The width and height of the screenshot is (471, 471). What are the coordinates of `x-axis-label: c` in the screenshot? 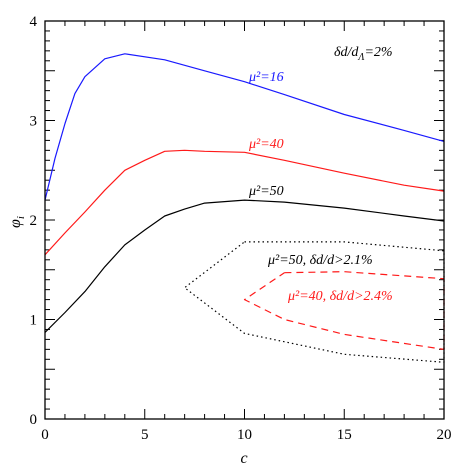 It's located at (243, 458).